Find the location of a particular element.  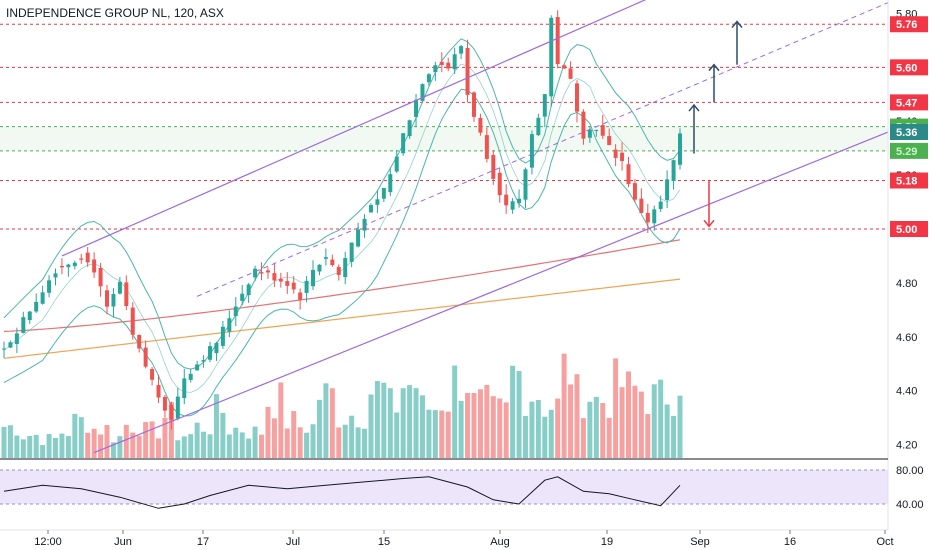

rsi-tick-label: 80.00 is located at coordinates (910, 471).